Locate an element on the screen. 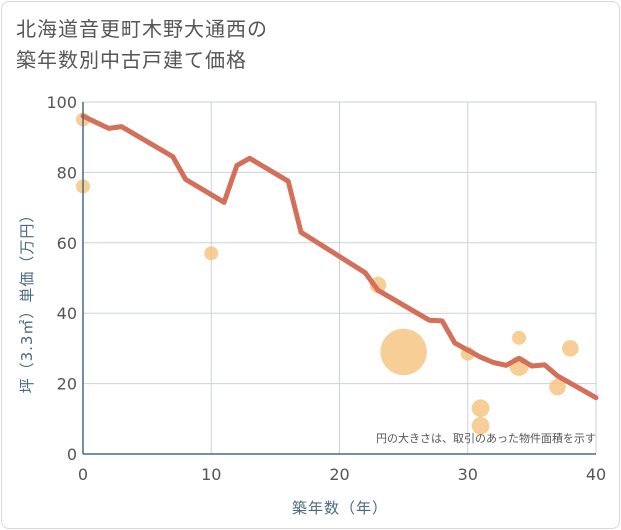 Image resolution: width=621 pixels, height=530 pixels. y-tick-label: 100 is located at coordinates (61, 102).